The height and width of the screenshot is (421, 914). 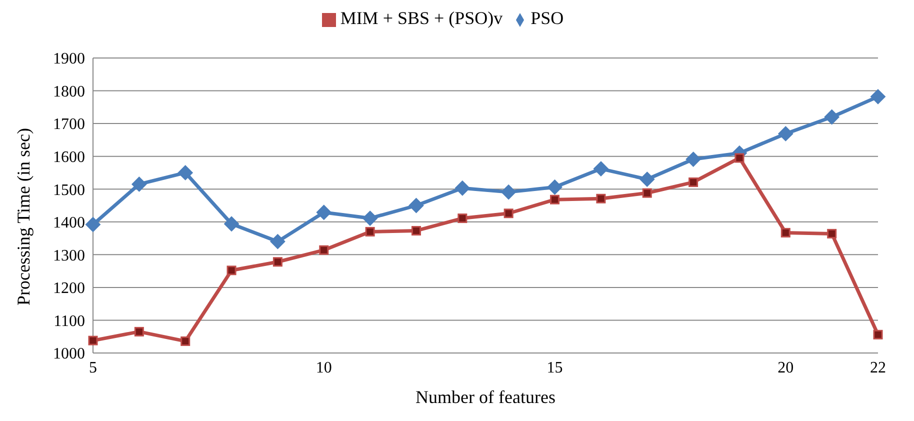 I want to click on y-tick-label: 1600, so click(x=69, y=157).